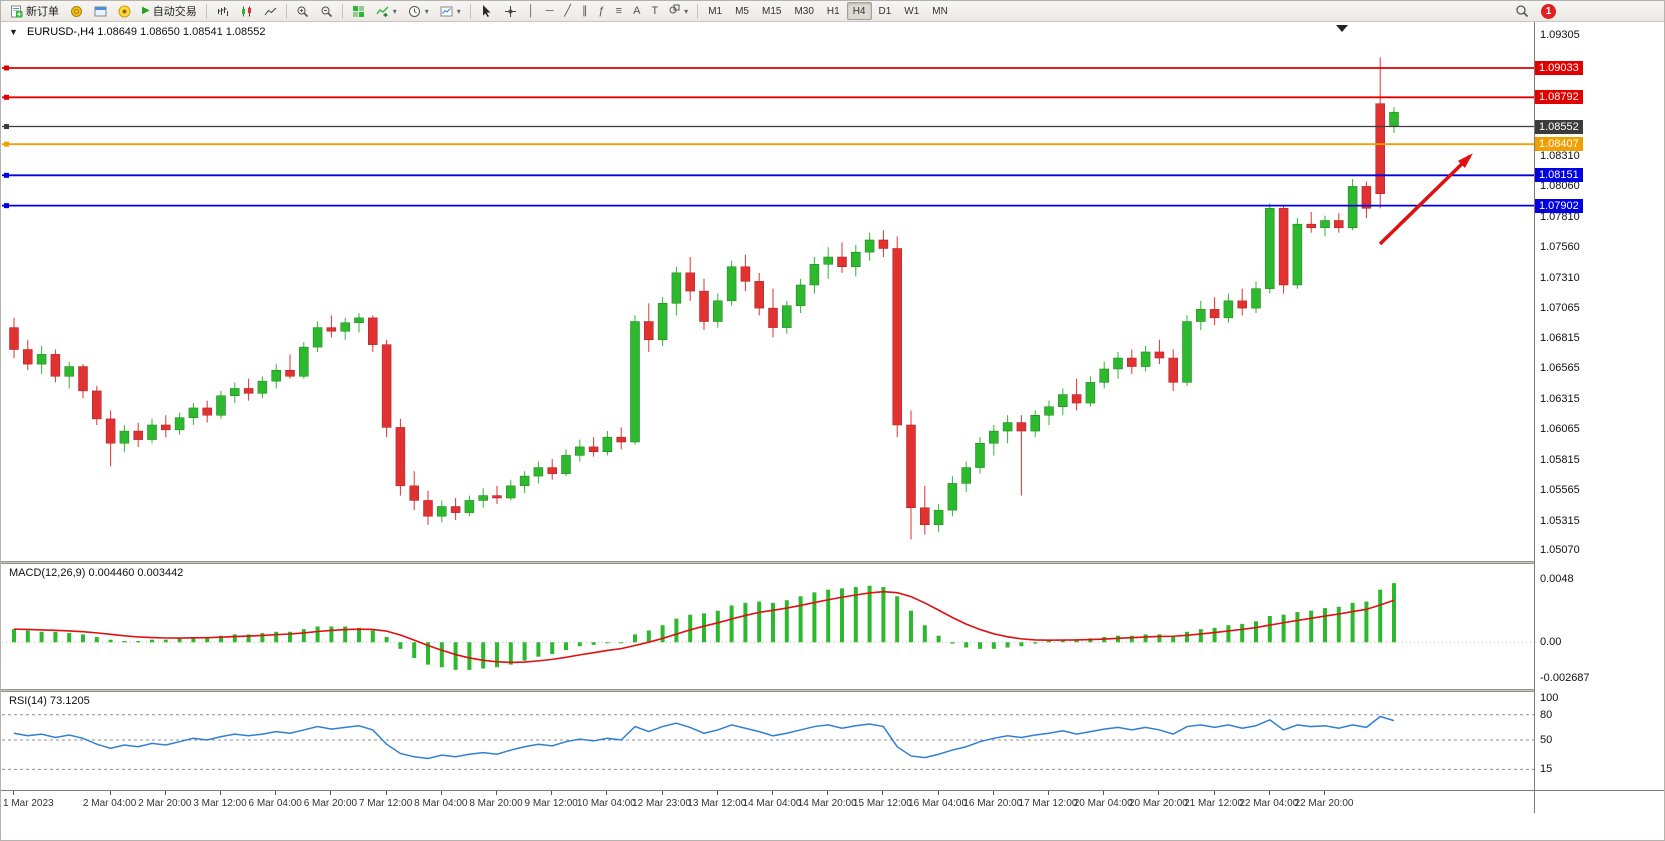 Image resolution: width=1665 pixels, height=841 pixels. I want to click on time-tick, so click(828, 793).